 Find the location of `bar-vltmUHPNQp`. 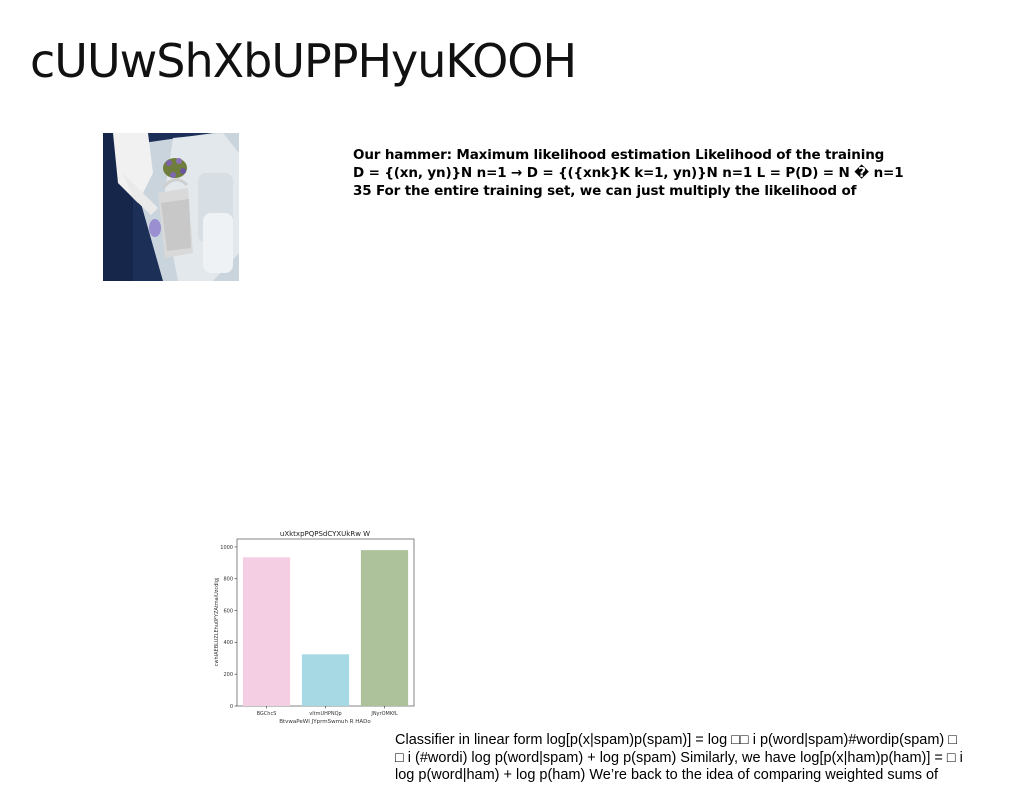

bar-vltmUHPNQp is located at coordinates (325, 680).